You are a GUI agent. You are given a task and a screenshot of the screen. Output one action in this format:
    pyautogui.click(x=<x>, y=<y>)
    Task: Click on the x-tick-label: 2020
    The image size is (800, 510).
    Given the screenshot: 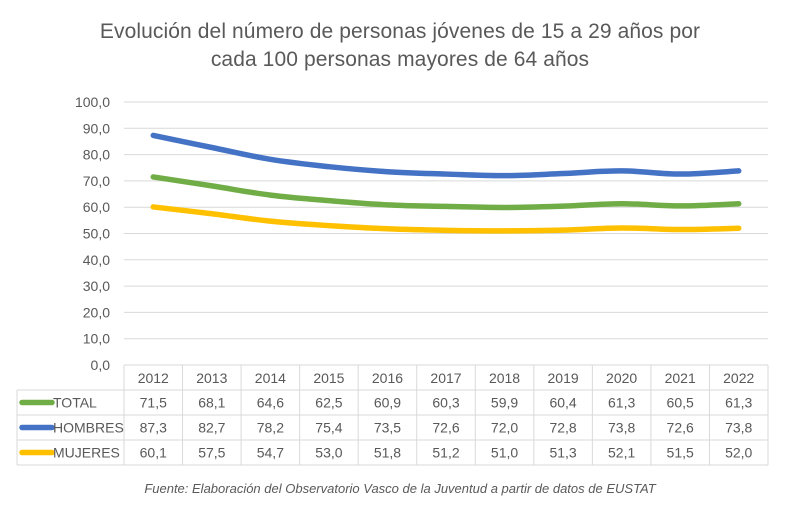 What is the action you would take?
    pyautogui.click(x=621, y=378)
    